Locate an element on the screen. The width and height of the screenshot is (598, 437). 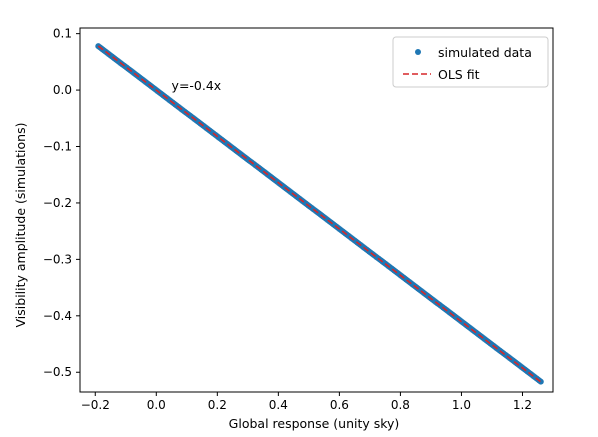
x-tick-label: −0.2 is located at coordinates (95, 405).